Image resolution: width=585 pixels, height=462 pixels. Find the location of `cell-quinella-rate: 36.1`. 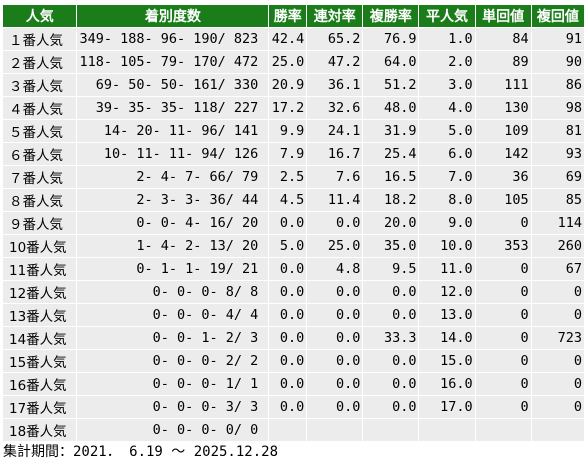

cell-quinella-rate: 36.1 is located at coordinates (335, 85).